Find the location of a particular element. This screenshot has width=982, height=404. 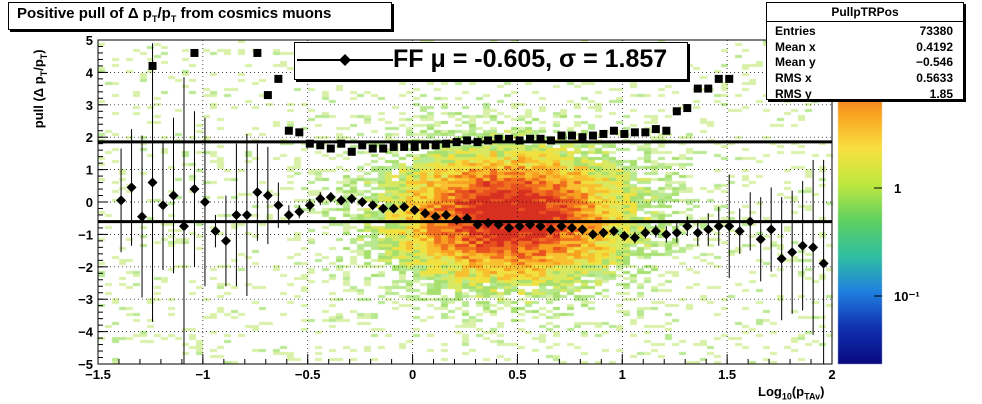

y-tick-label: −1 is located at coordinates (85, 234).